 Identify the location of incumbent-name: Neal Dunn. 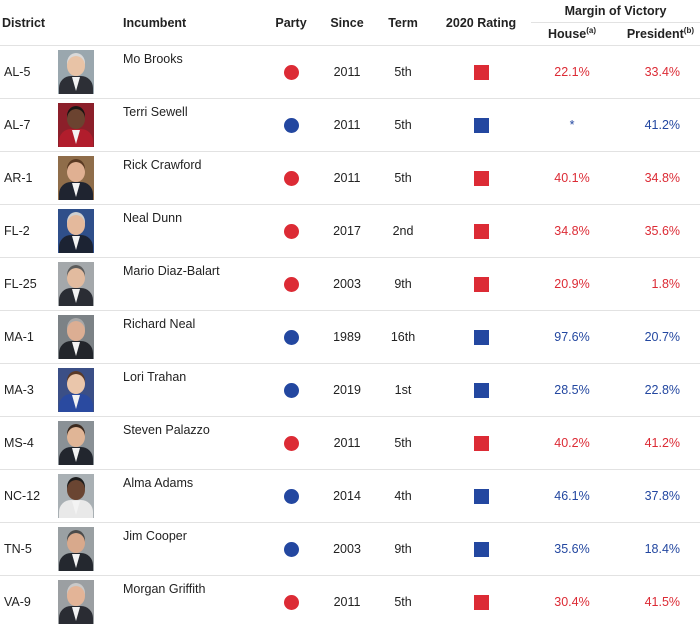
(193, 218).